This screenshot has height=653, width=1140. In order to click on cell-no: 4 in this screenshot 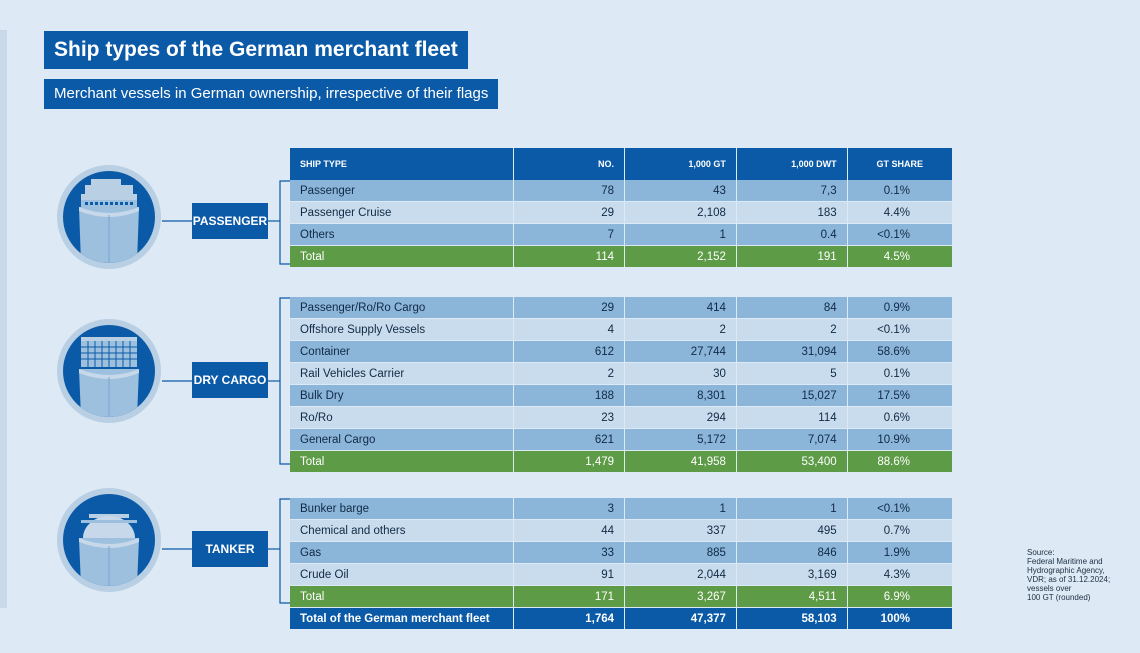, I will do `click(569, 329)`.